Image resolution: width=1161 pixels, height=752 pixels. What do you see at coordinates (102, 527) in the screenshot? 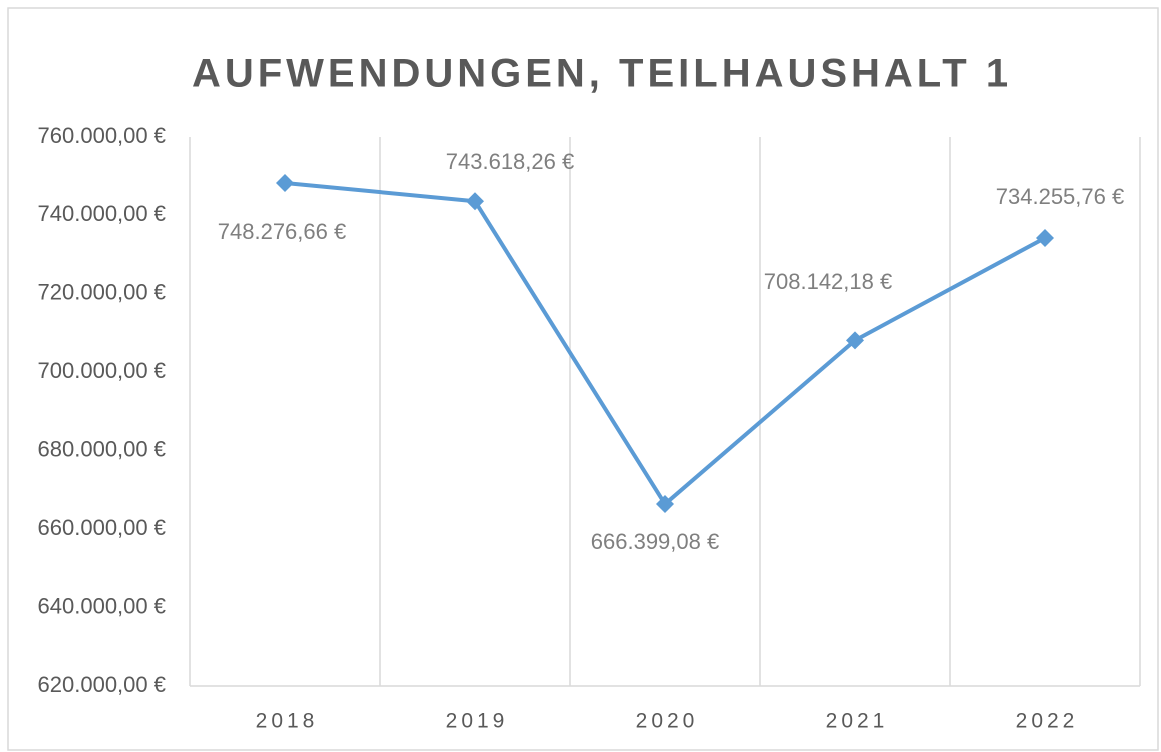
I see `y-tick-label: 660.000,00 €` at bounding box center [102, 527].